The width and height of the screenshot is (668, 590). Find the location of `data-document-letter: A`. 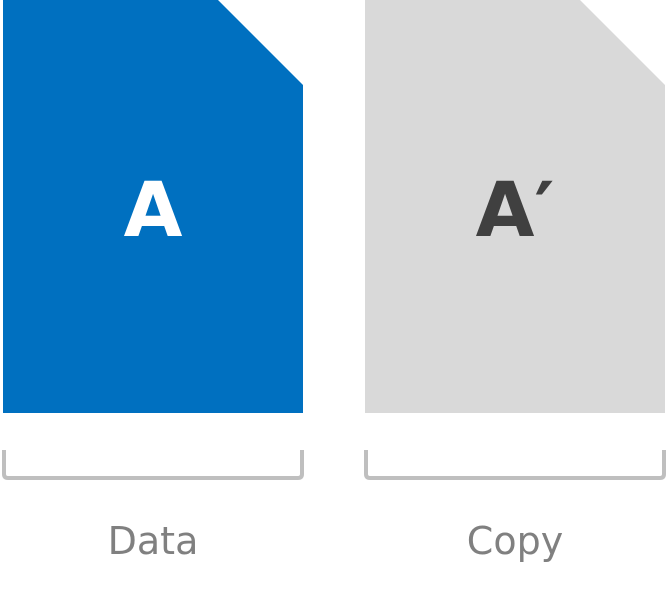

data-document-letter: A is located at coordinates (153, 209).